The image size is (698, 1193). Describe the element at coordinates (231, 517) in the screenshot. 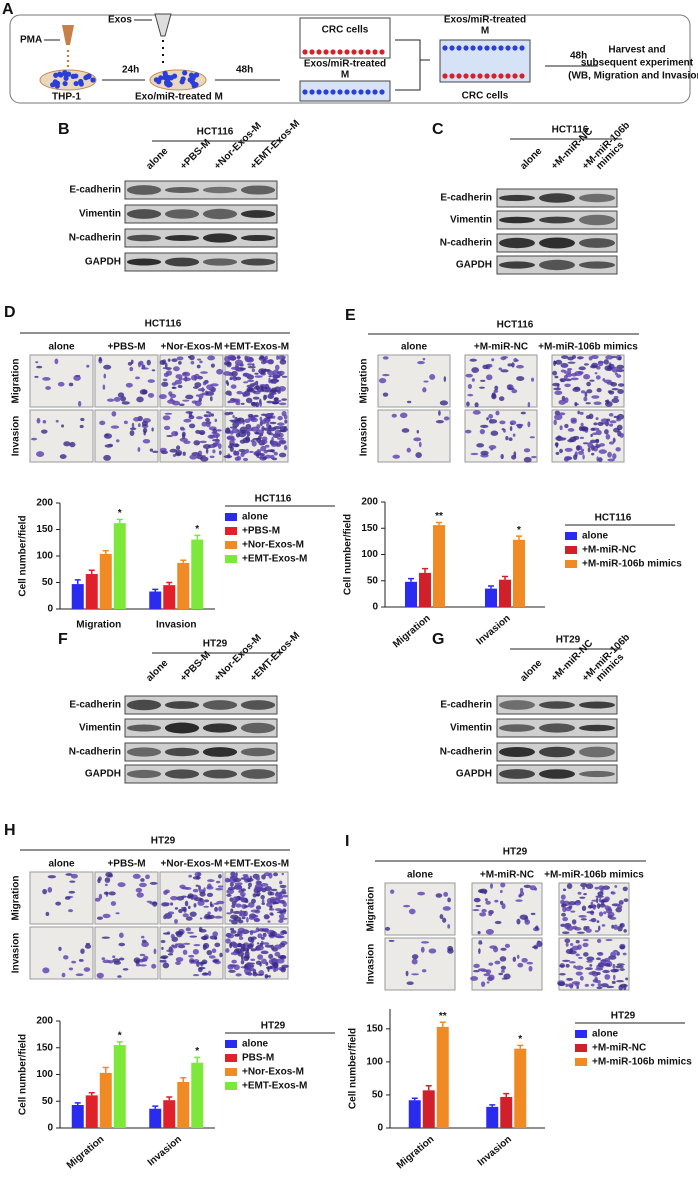

I see `legend-swatch` at that location.